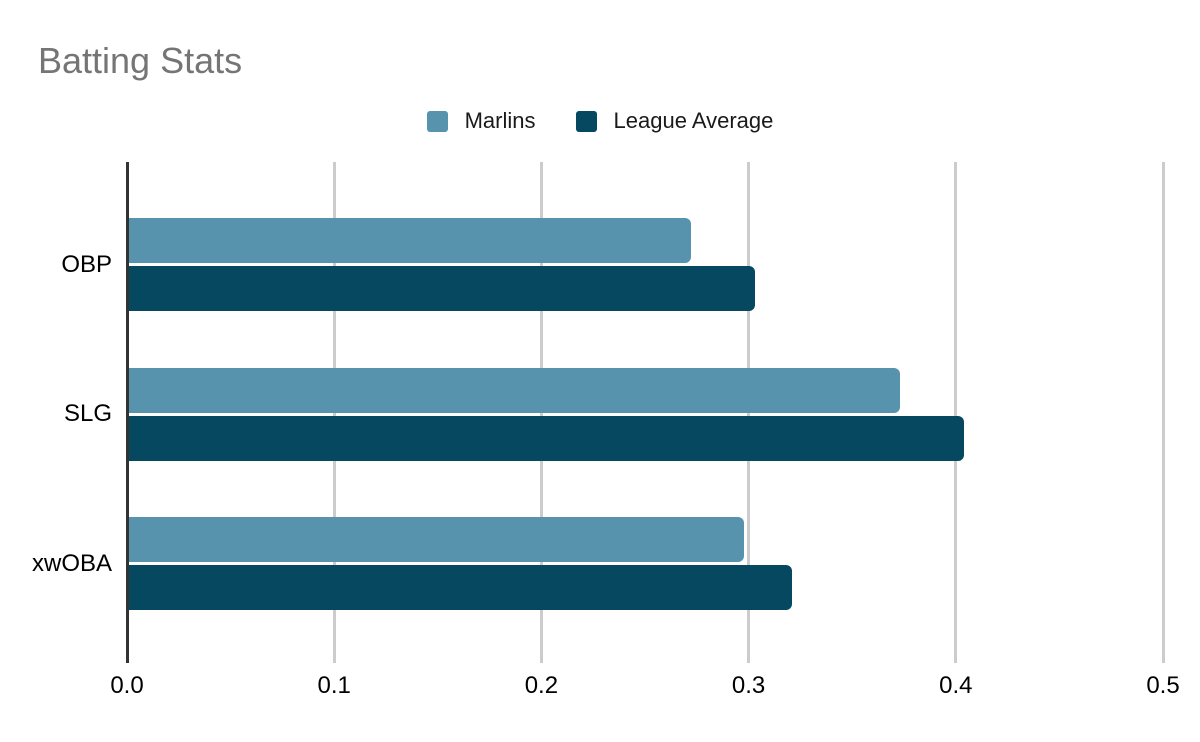 The width and height of the screenshot is (1200, 742). Describe the element at coordinates (748, 685) in the screenshot. I see `x-axis-label: 0.3` at that location.